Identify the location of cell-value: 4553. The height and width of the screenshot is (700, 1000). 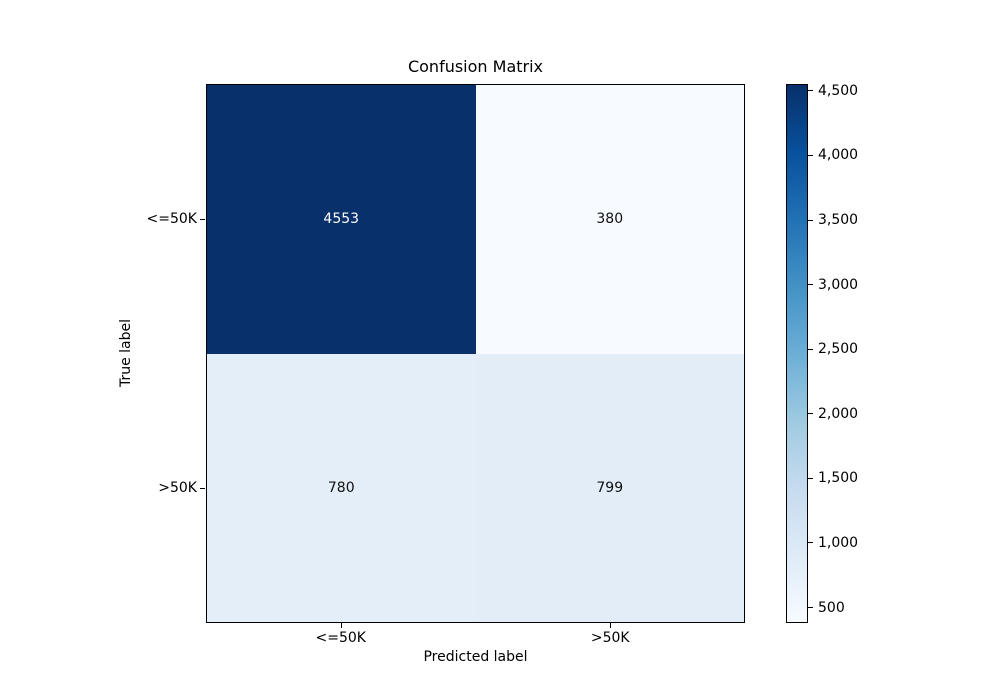
(341, 219).